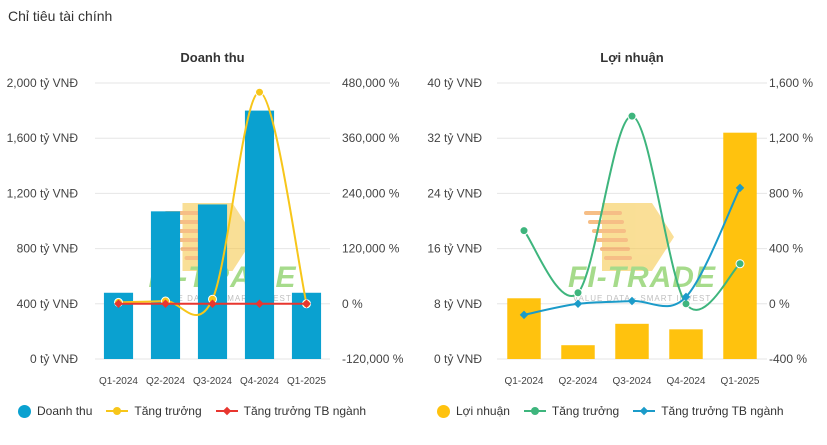 The width and height of the screenshot is (827, 445). Describe the element at coordinates (578, 381) in the screenshot. I see `profit-x-tick-label: Q2-2024` at that location.